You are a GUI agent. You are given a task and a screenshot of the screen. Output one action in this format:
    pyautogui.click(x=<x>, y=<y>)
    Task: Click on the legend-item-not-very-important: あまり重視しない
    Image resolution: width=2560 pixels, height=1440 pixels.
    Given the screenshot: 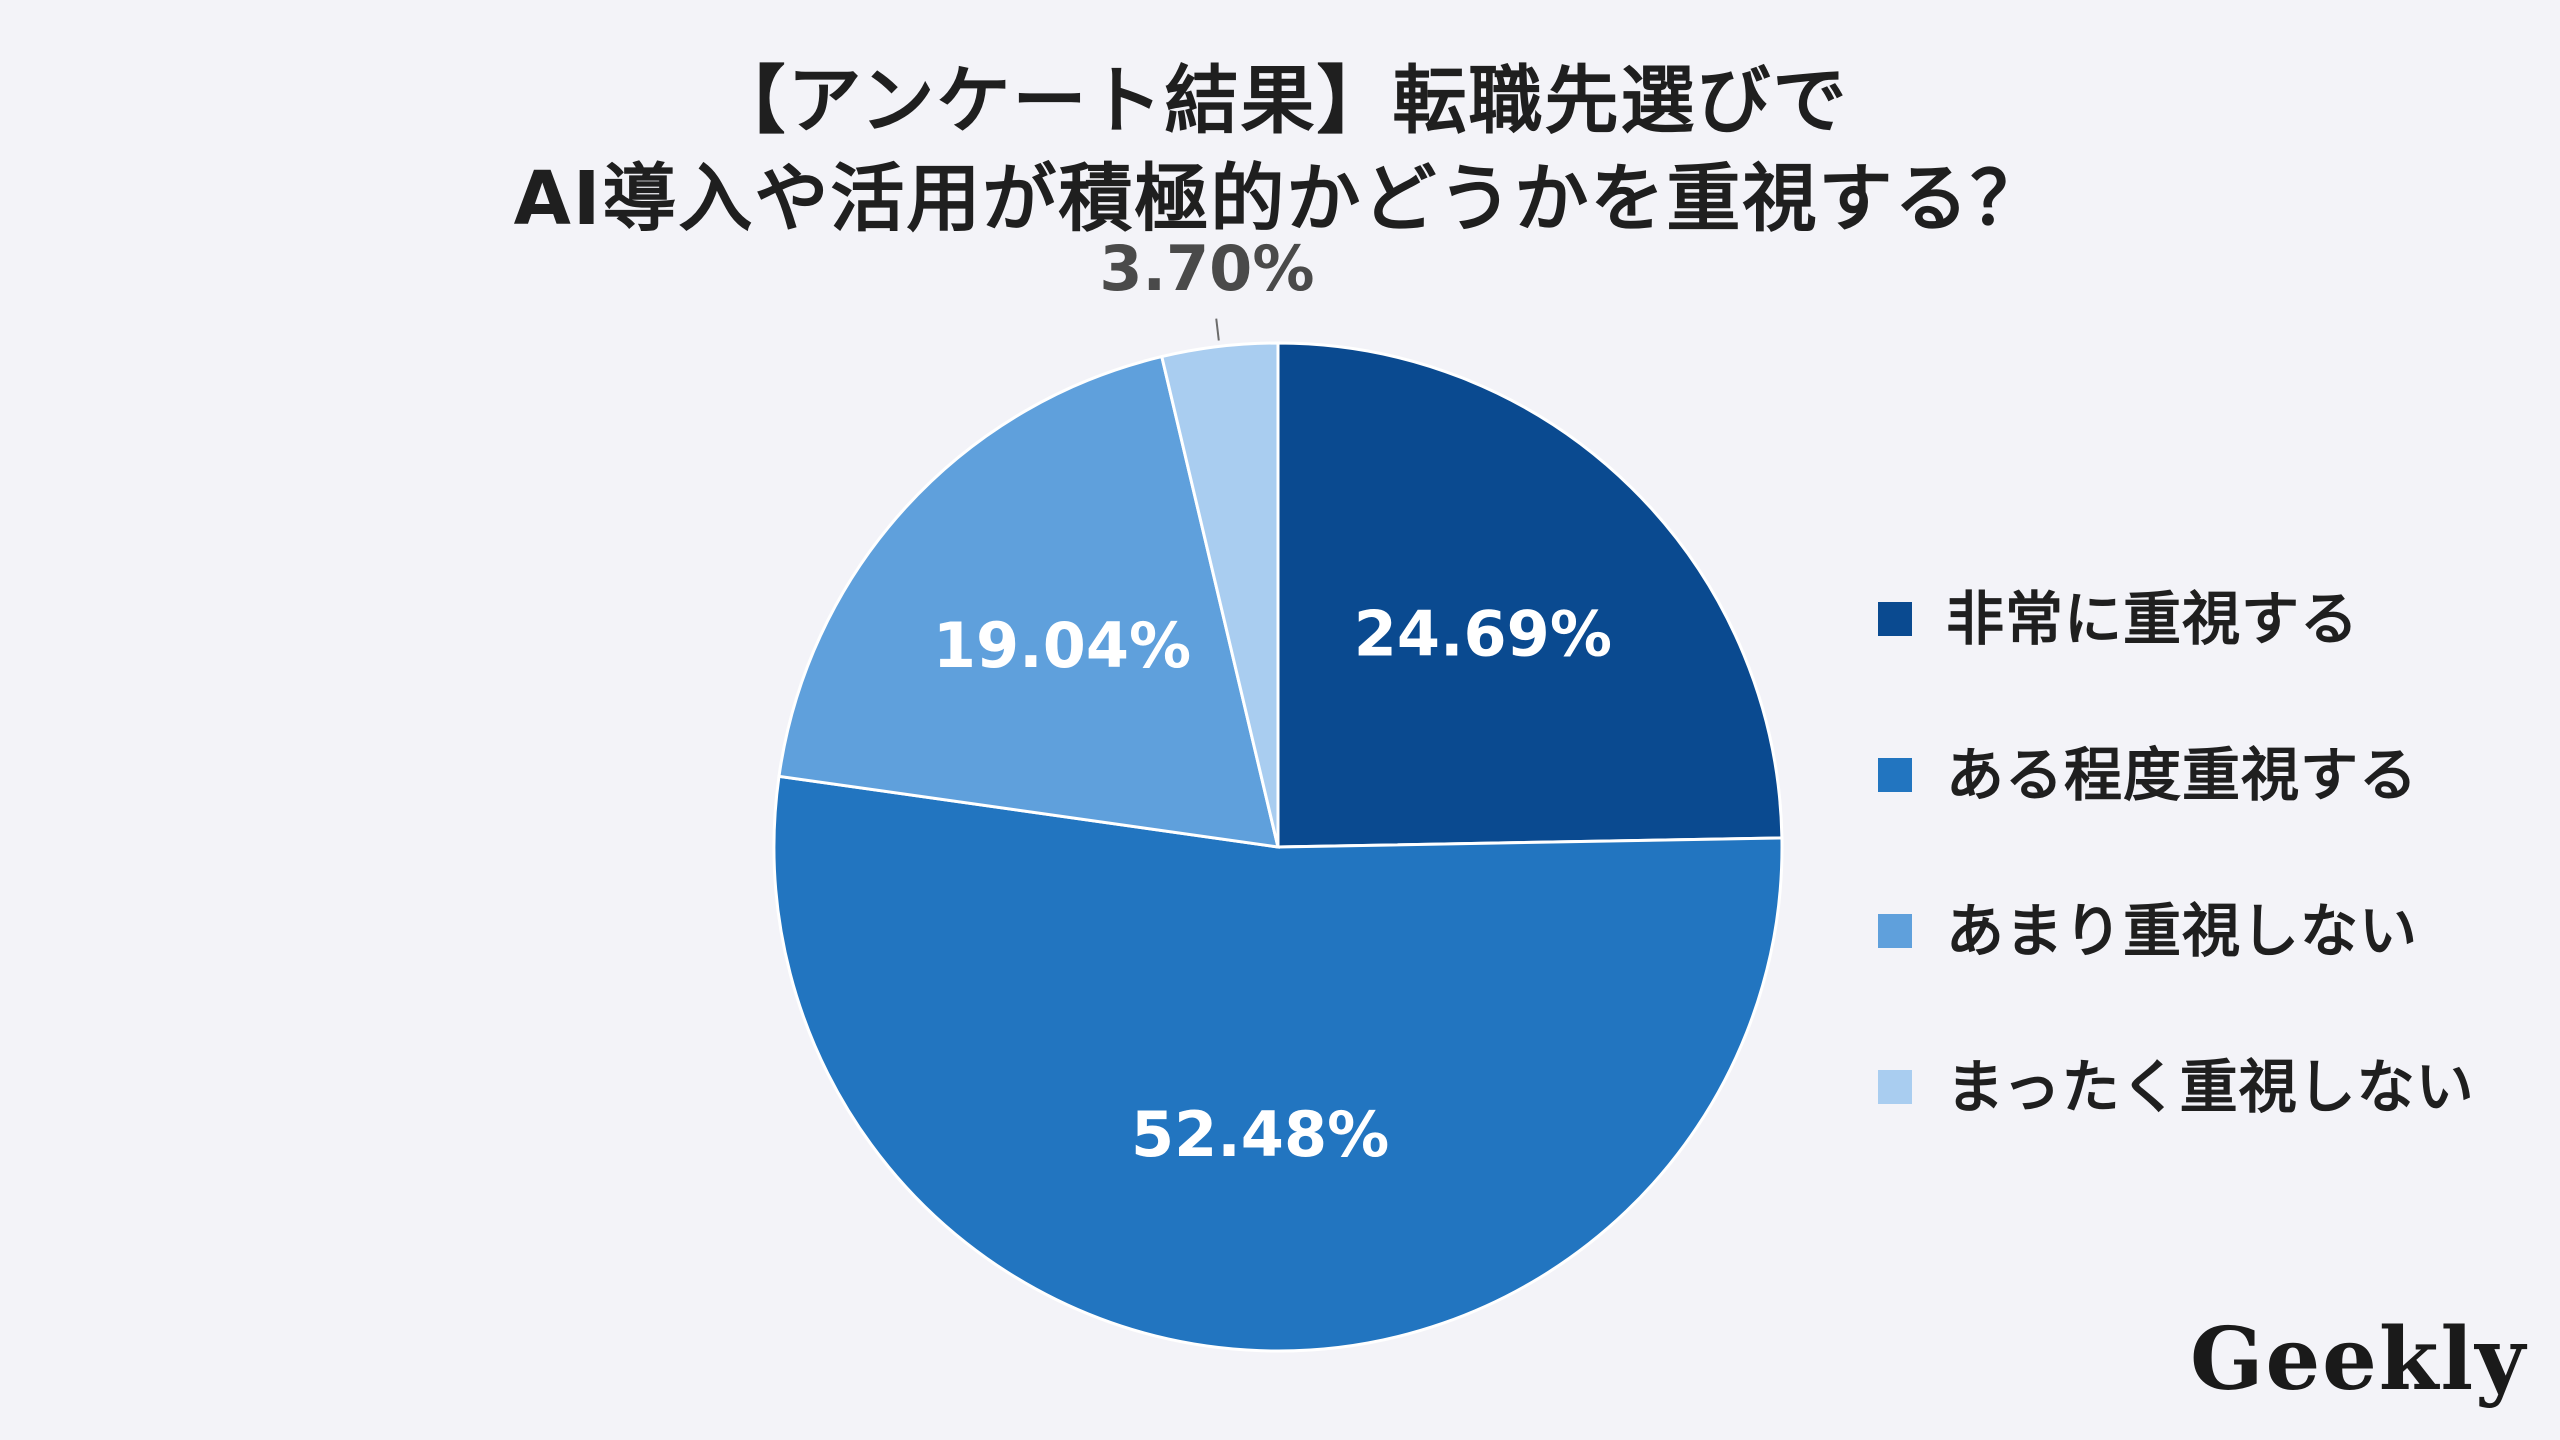 What is the action you would take?
    pyautogui.click(x=2208, y=972)
    